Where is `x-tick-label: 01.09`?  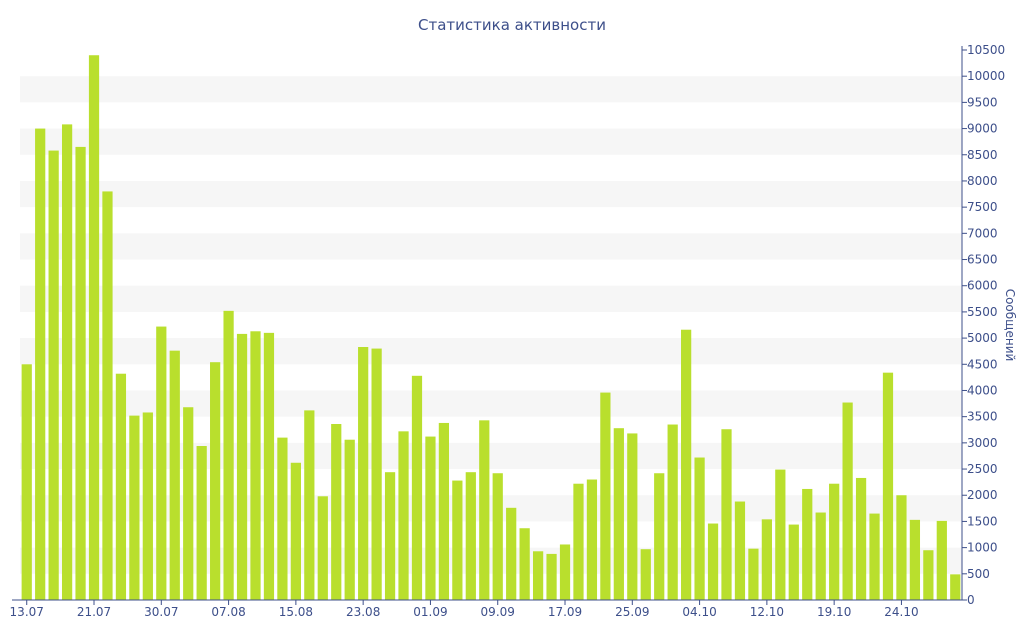 x-tick-label: 01.09 is located at coordinates (430, 612).